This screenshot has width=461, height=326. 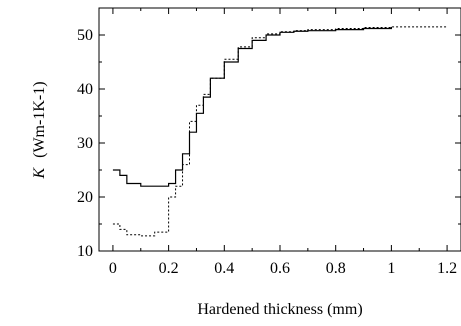 I want to click on x-tick-label: 0.2, so click(x=169, y=268).